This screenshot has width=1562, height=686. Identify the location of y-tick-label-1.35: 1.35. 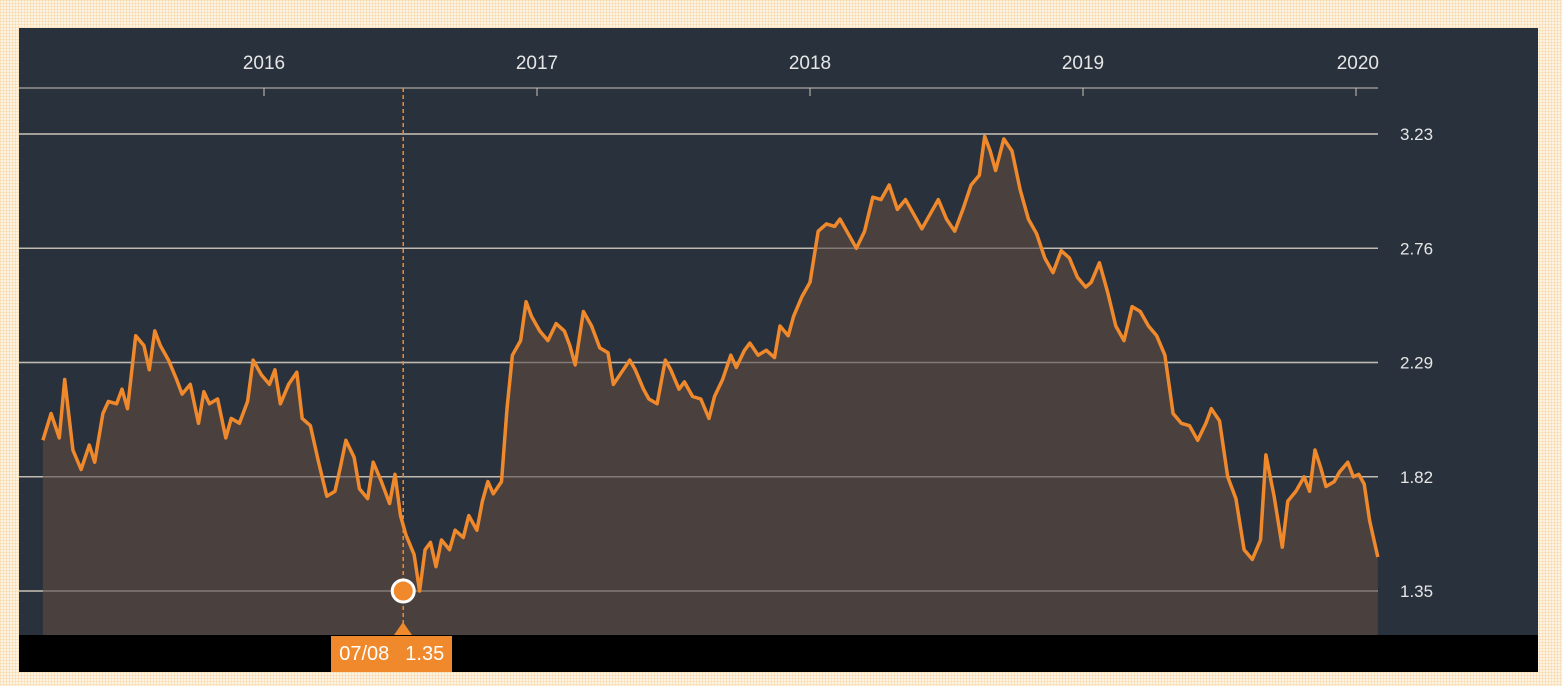
(1416, 591).